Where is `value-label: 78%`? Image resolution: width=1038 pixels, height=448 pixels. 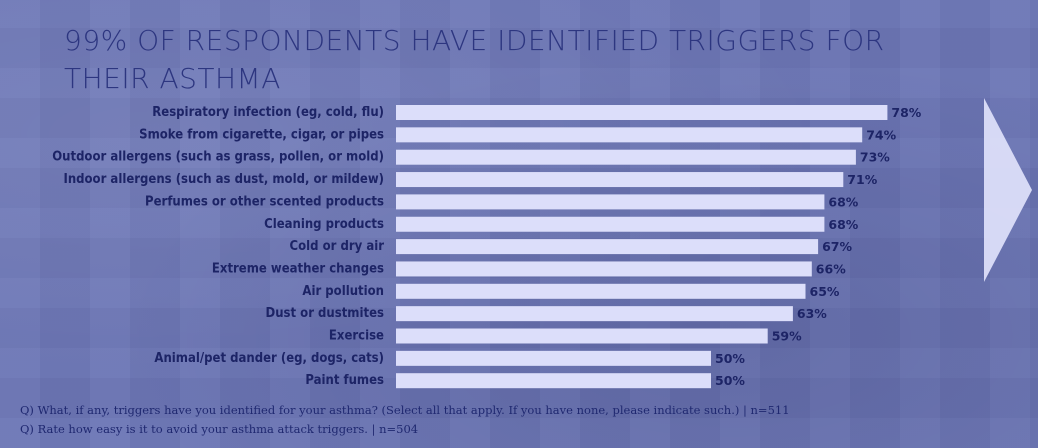
value-label: 78% is located at coordinates (906, 112).